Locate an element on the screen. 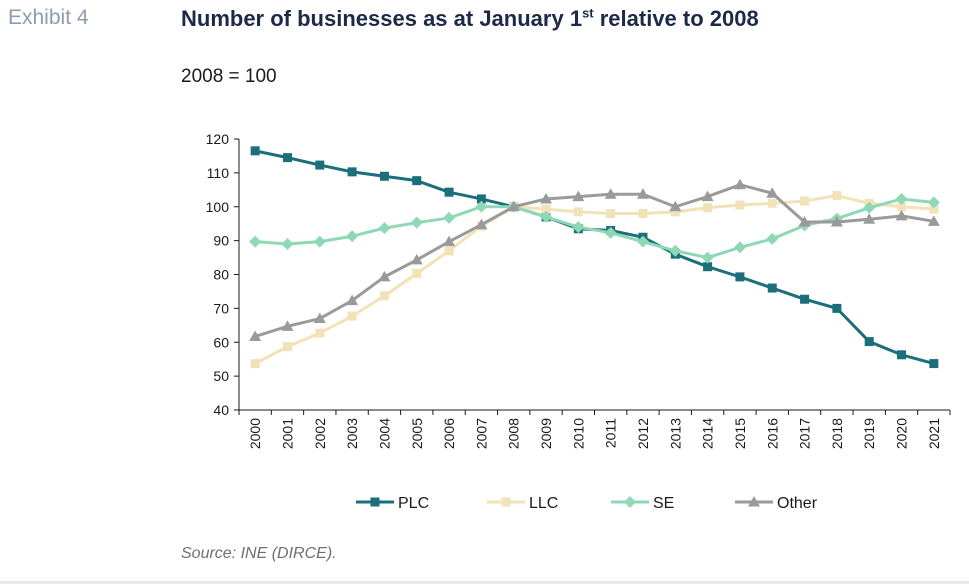  legend-item-plc: PLC is located at coordinates (392, 503).